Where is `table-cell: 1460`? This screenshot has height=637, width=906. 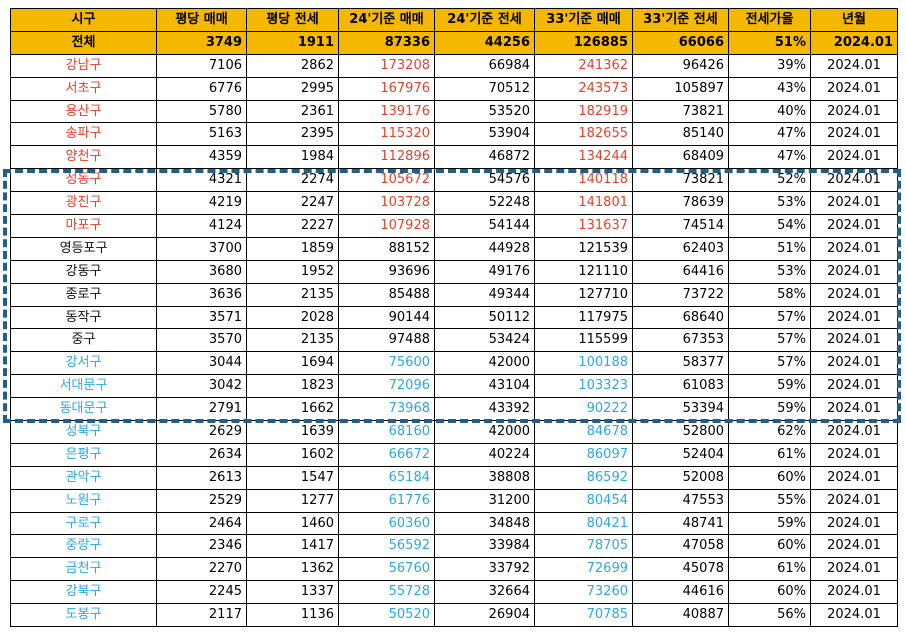
table-cell: 1460 is located at coordinates (292, 523).